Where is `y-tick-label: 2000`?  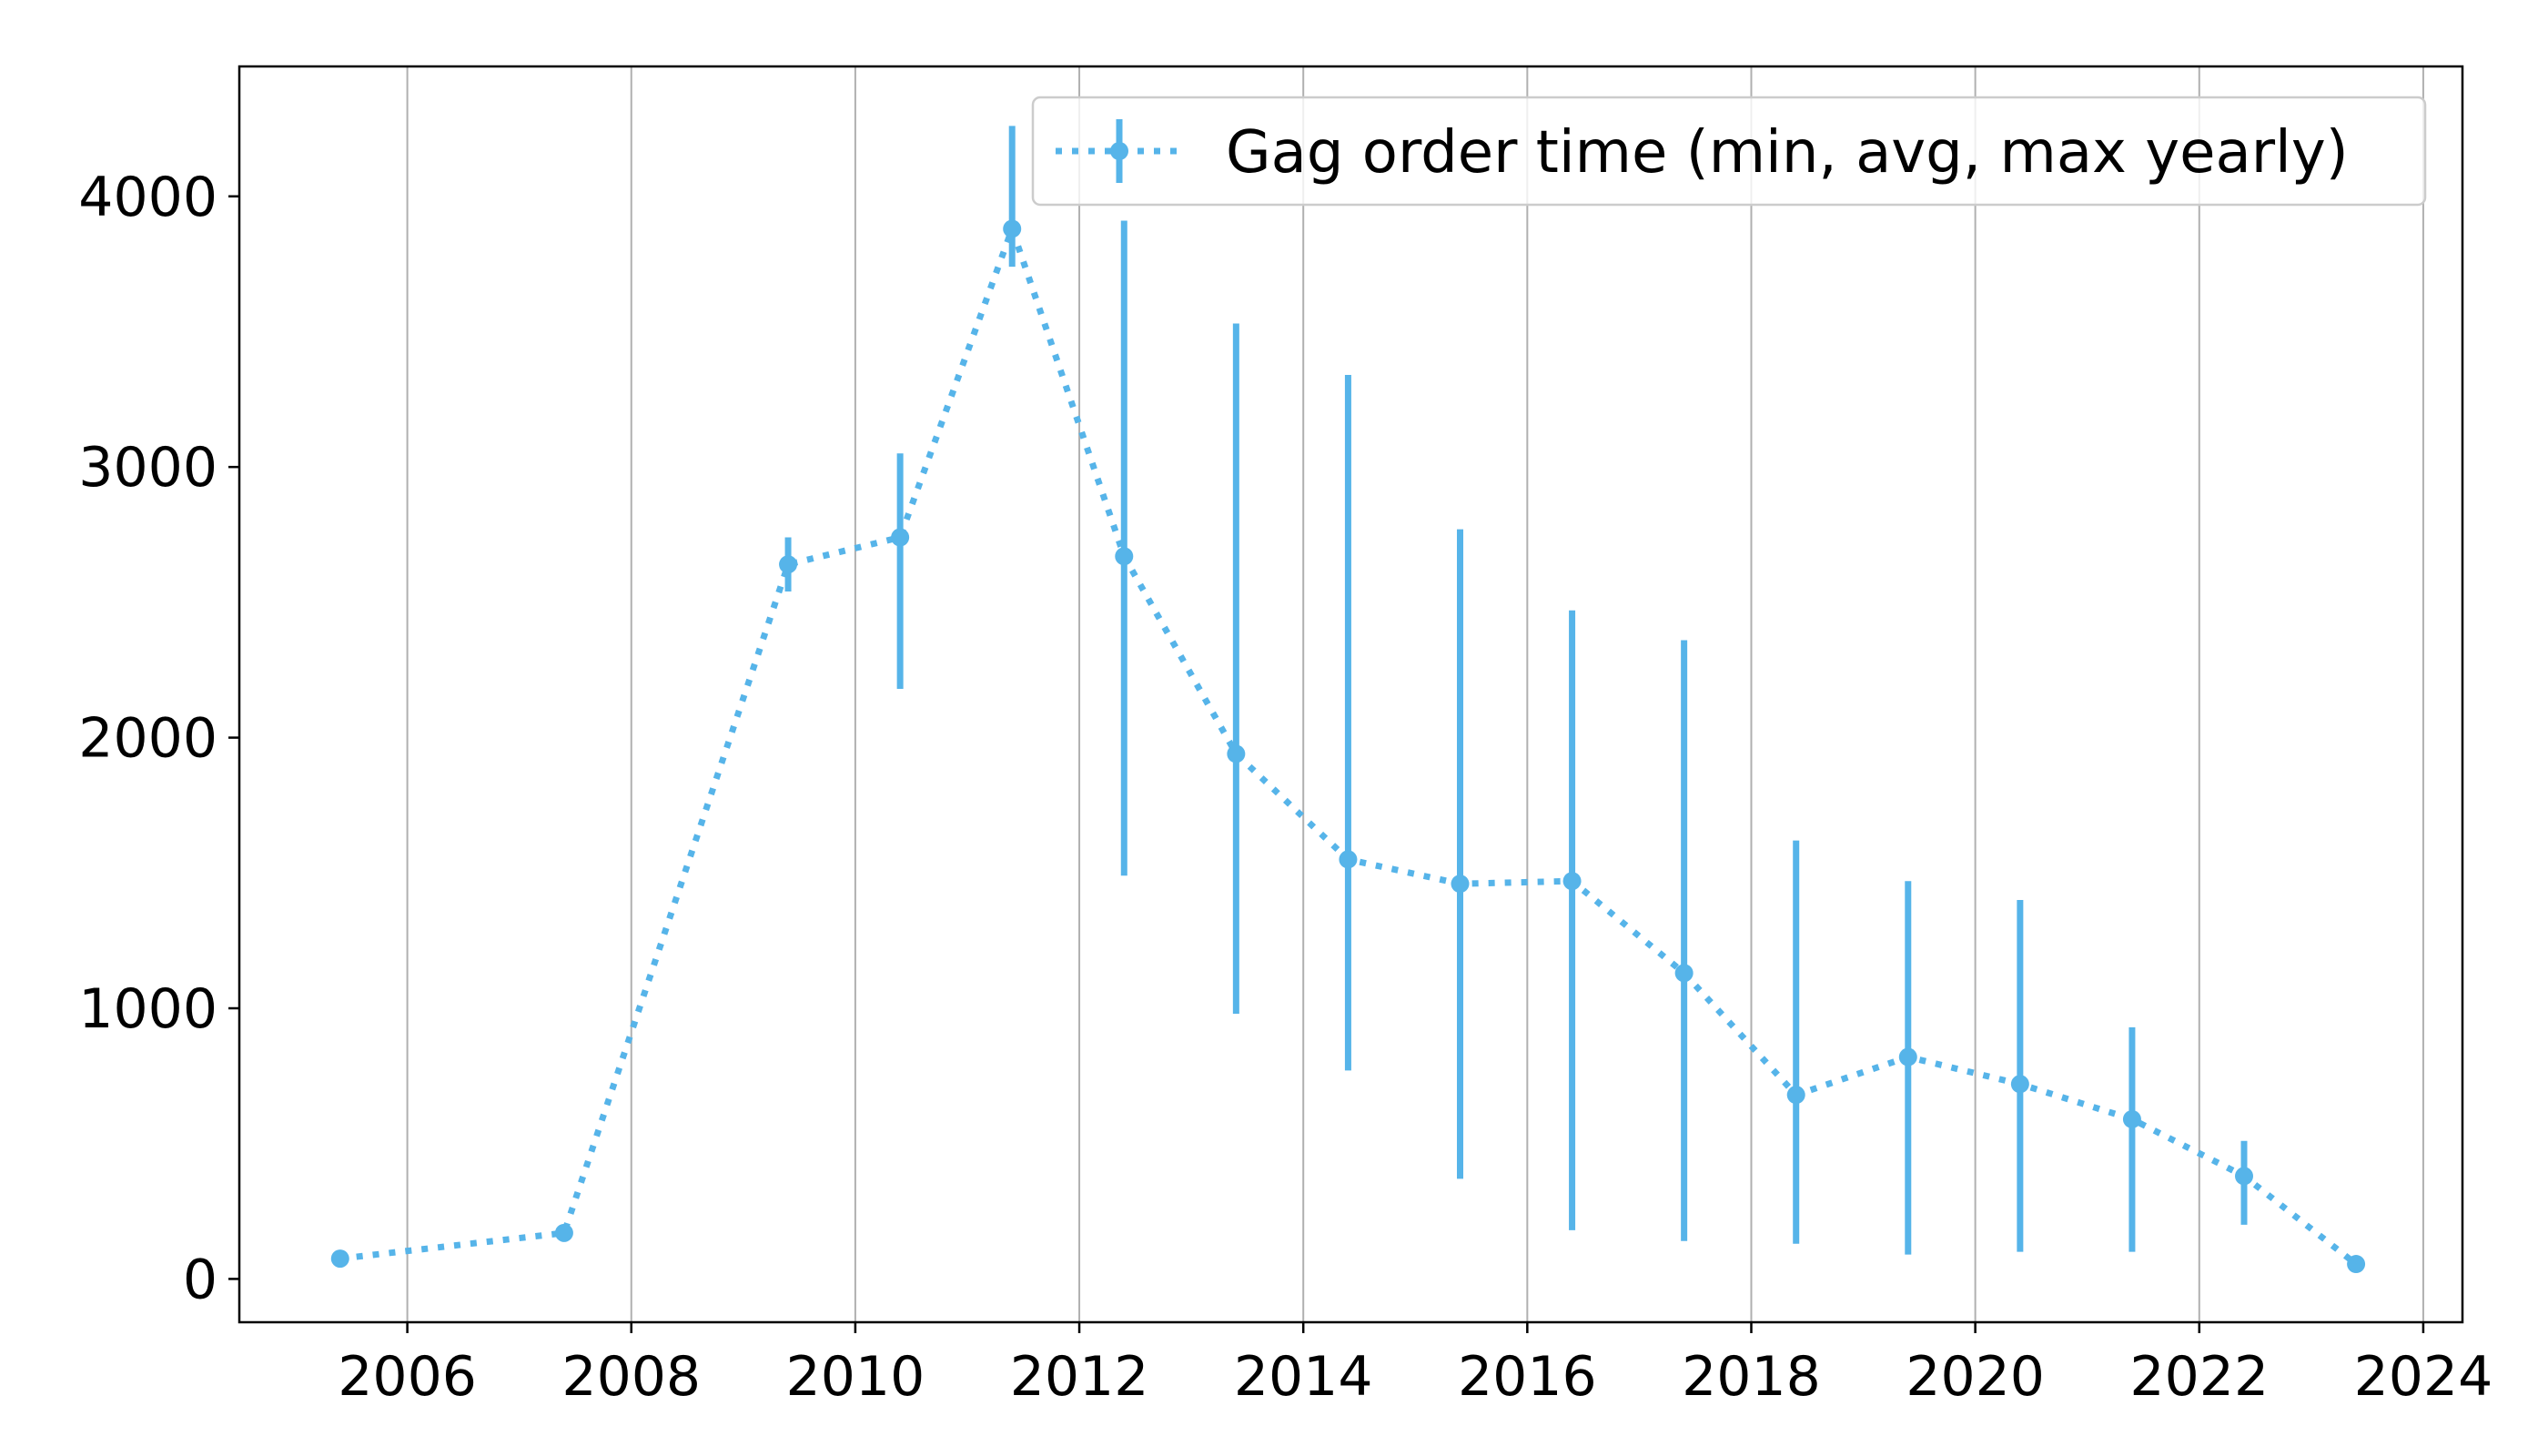
y-tick-label: 2000 is located at coordinates (147, 739).